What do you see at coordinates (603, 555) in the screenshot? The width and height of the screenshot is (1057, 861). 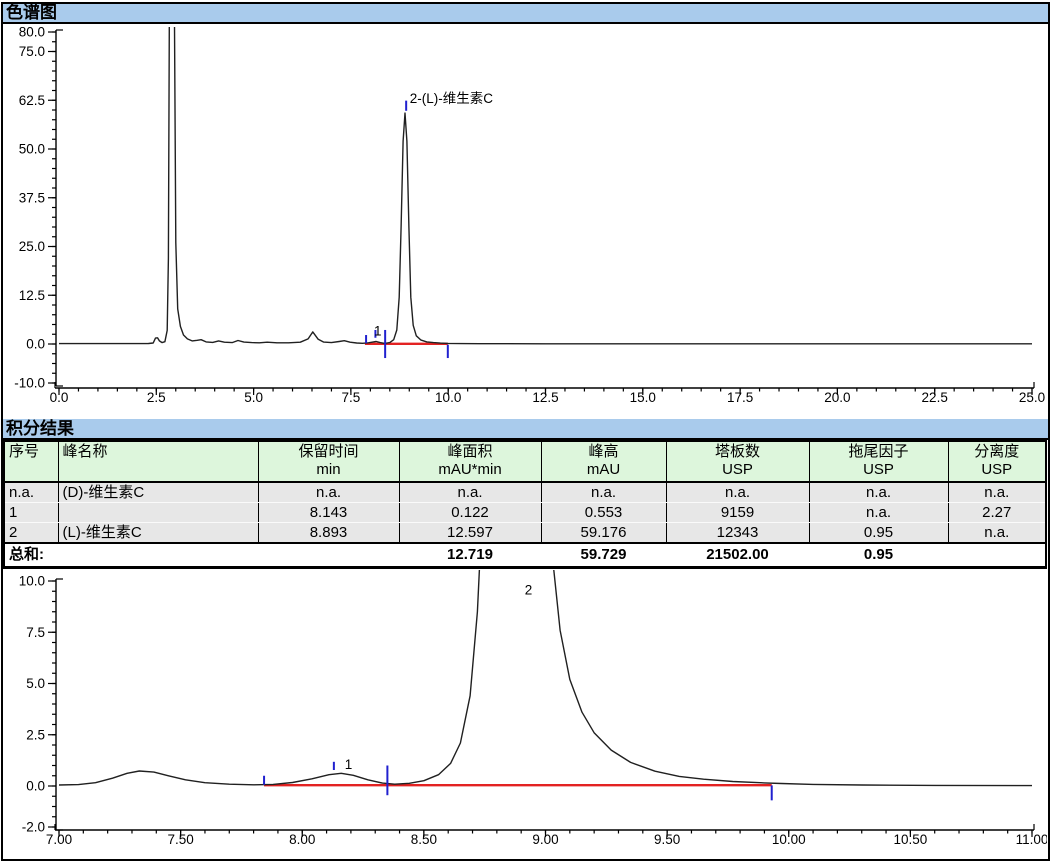 I see `table-total-cell: 59.729` at bounding box center [603, 555].